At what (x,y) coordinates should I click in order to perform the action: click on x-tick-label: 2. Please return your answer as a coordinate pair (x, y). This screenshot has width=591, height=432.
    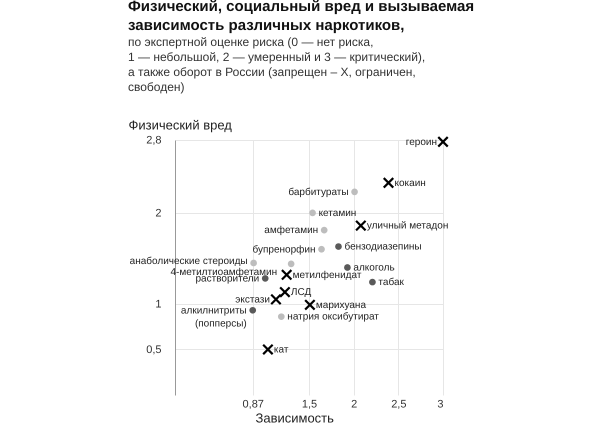
    Looking at the image, I should click on (354, 404).